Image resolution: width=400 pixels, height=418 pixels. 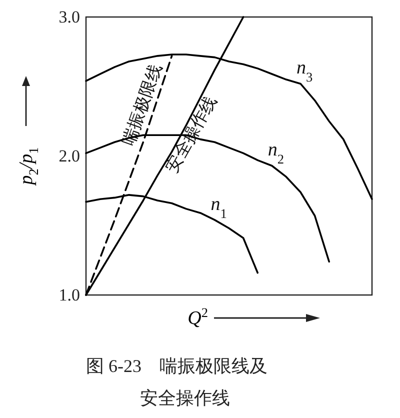 What do you see at coordinates (177, 366) in the screenshot?
I see `caption: 图 6-23 喘振极限线及` at bounding box center [177, 366].